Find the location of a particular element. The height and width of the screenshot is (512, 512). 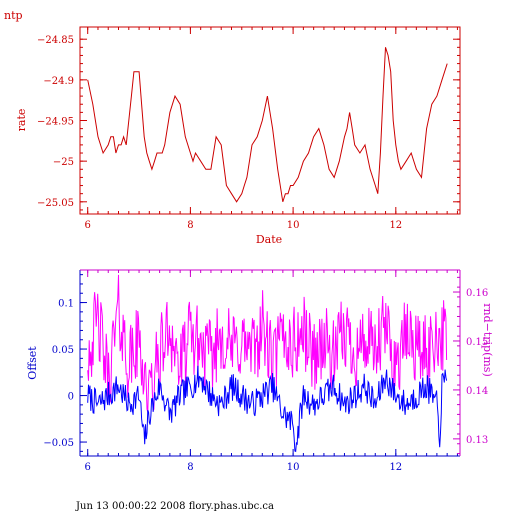

offset-x-tick-labels: 6 8 10 12 is located at coordinates (244, 467).